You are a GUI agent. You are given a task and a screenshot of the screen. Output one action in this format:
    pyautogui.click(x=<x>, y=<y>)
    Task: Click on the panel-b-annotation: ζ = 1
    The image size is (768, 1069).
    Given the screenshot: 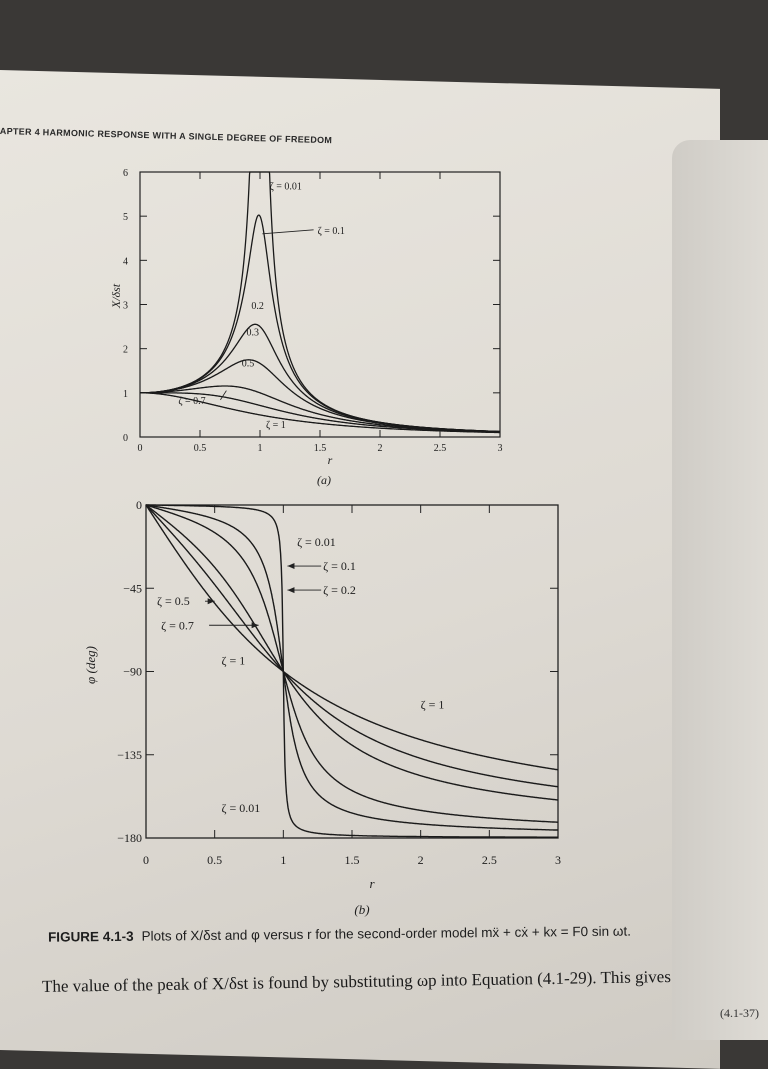 What is the action you would take?
    pyautogui.click(x=433, y=705)
    